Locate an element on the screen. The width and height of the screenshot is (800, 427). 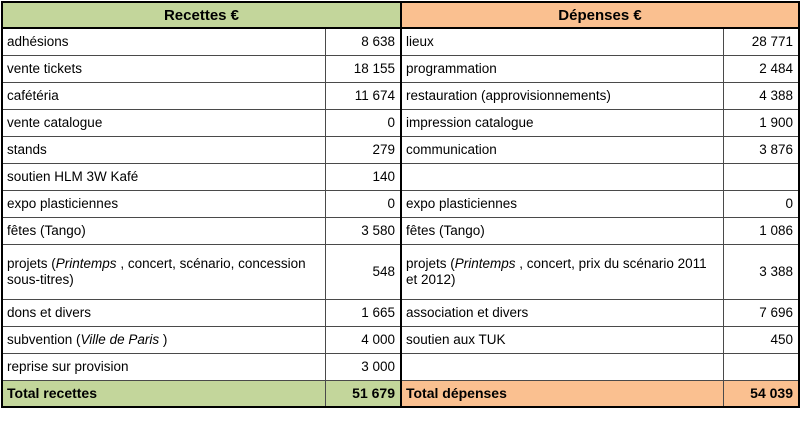
total-recettes-label: Total recettes is located at coordinates (164, 393).